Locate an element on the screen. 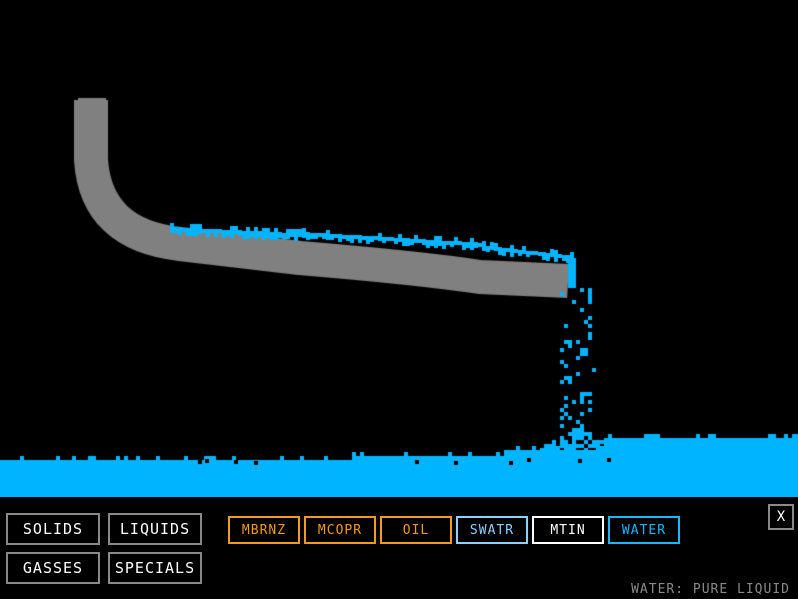 This screenshot has width=798, height=599. element-mcopr-button: MCOPR is located at coordinates (340, 530).